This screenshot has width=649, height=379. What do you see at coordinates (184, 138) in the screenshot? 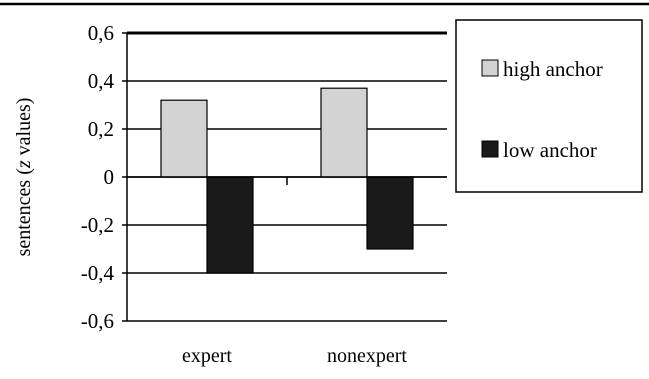
I see `bar-high-anchor-expert` at bounding box center [184, 138].